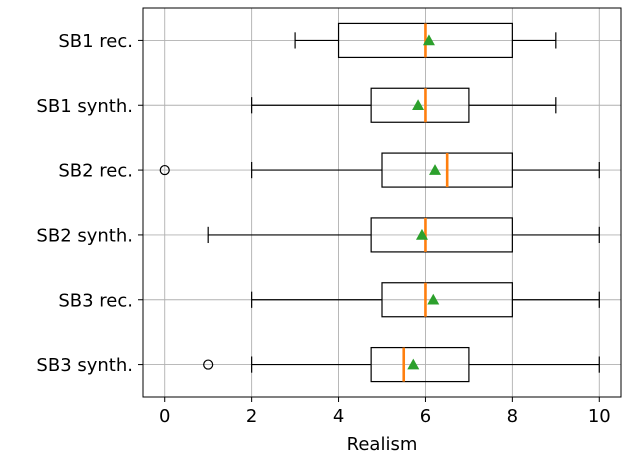 The height and width of the screenshot is (457, 628). I want to click on x-tick-label: 10, so click(599, 416).